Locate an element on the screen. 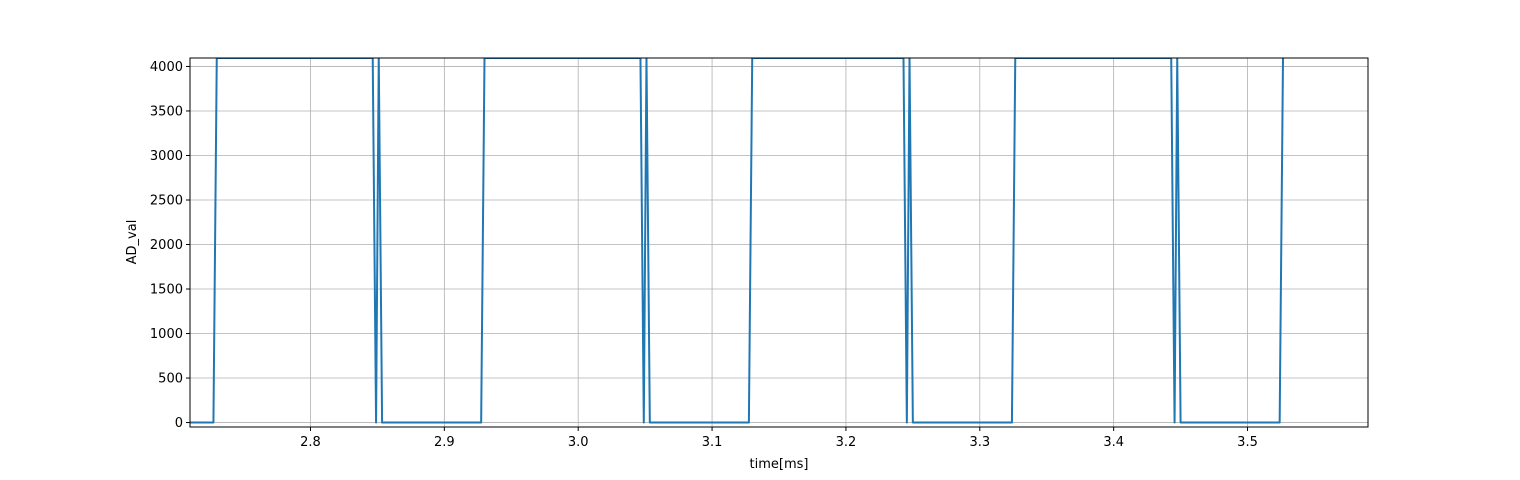 The image size is (1520, 480). y-tick-label: 2000 is located at coordinates (166, 245).